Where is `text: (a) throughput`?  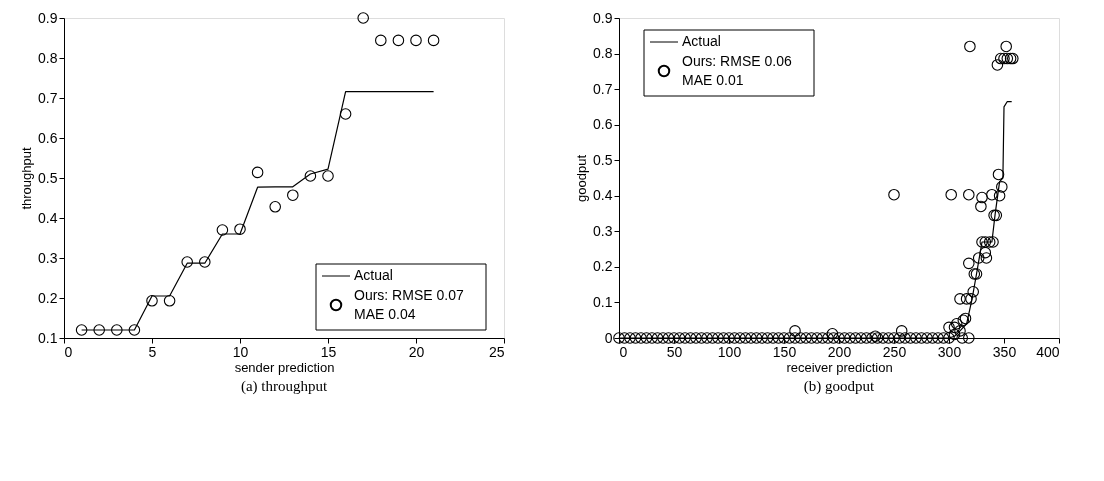
text: (a) throughput is located at coordinates (284, 386).